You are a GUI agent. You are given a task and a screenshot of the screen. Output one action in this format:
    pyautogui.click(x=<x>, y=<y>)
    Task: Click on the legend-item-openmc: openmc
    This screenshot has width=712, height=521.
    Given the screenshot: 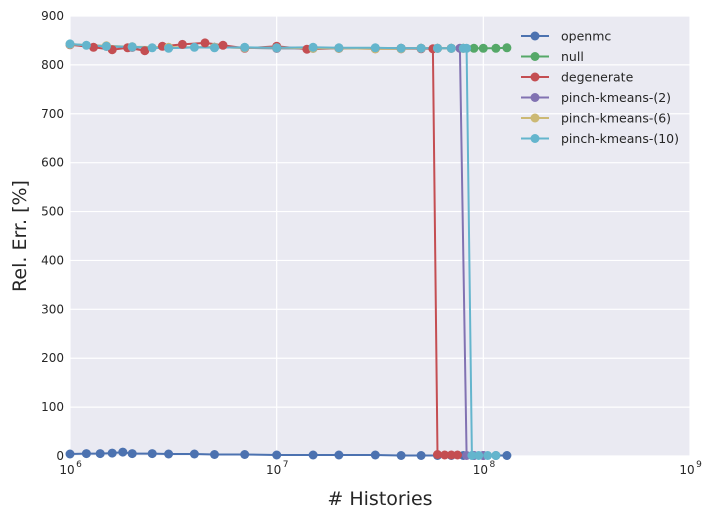 What is the action you would take?
    pyautogui.click(x=566, y=36)
    